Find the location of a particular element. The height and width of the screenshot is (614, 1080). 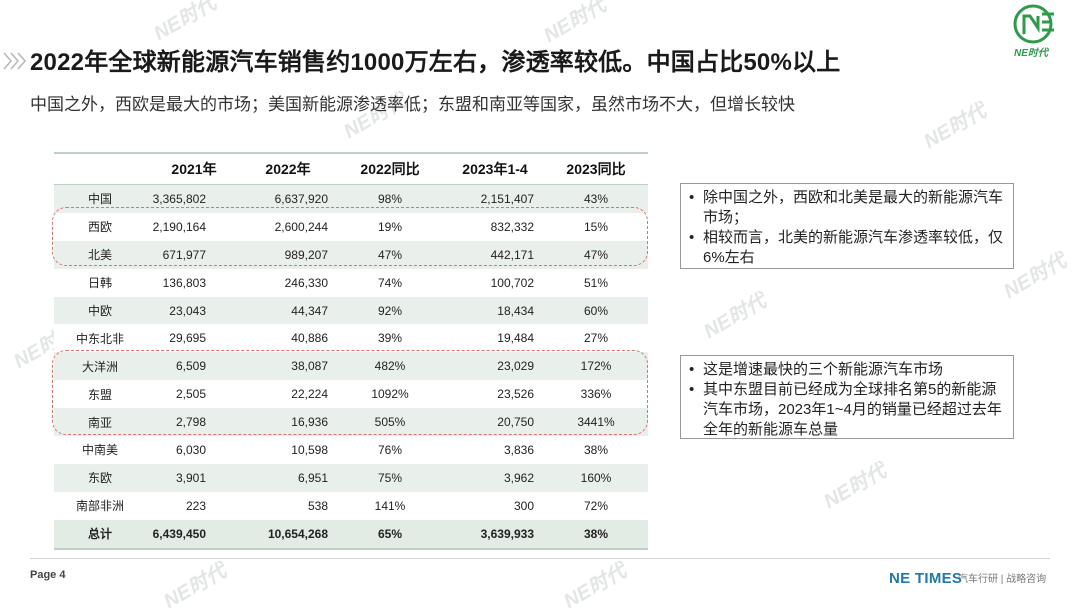

table-cell-yoy2023: 160% is located at coordinates (596, 477).